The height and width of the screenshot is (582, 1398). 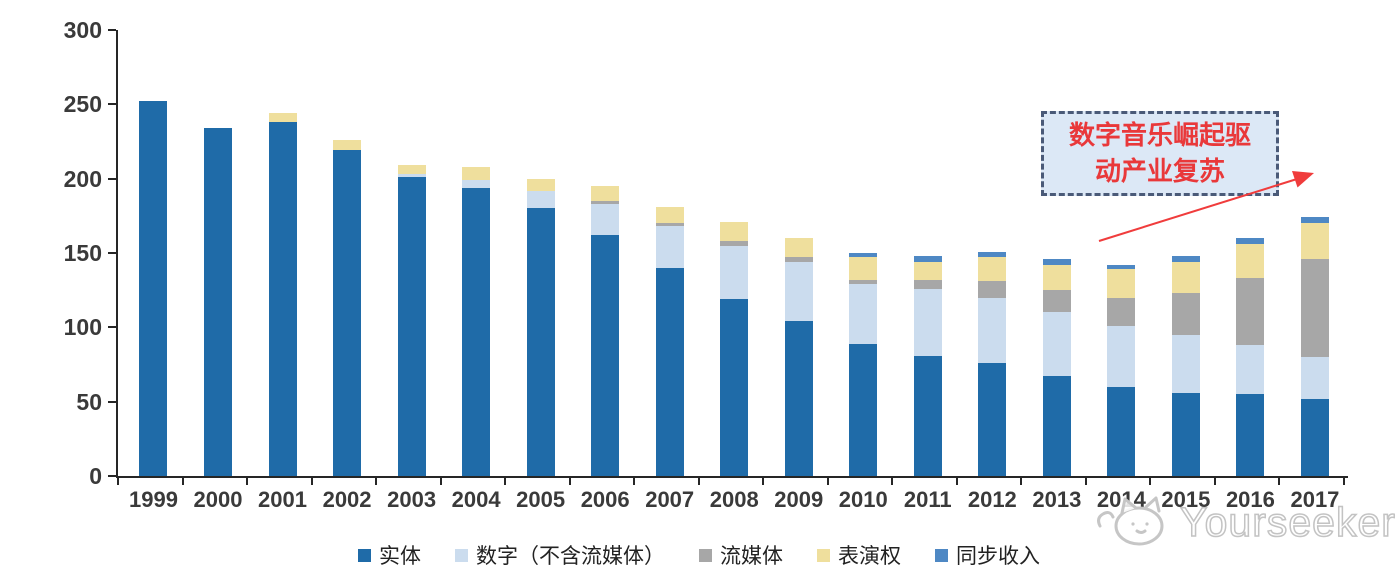 What do you see at coordinates (1315, 499) in the screenshot?
I see `x-axis-label: 2017` at bounding box center [1315, 499].